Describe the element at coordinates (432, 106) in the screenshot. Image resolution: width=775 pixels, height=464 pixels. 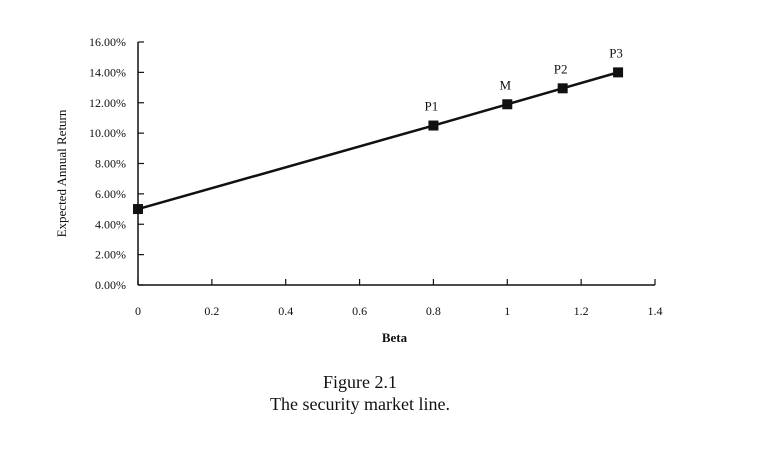
I see `point-label: P1` at that location.